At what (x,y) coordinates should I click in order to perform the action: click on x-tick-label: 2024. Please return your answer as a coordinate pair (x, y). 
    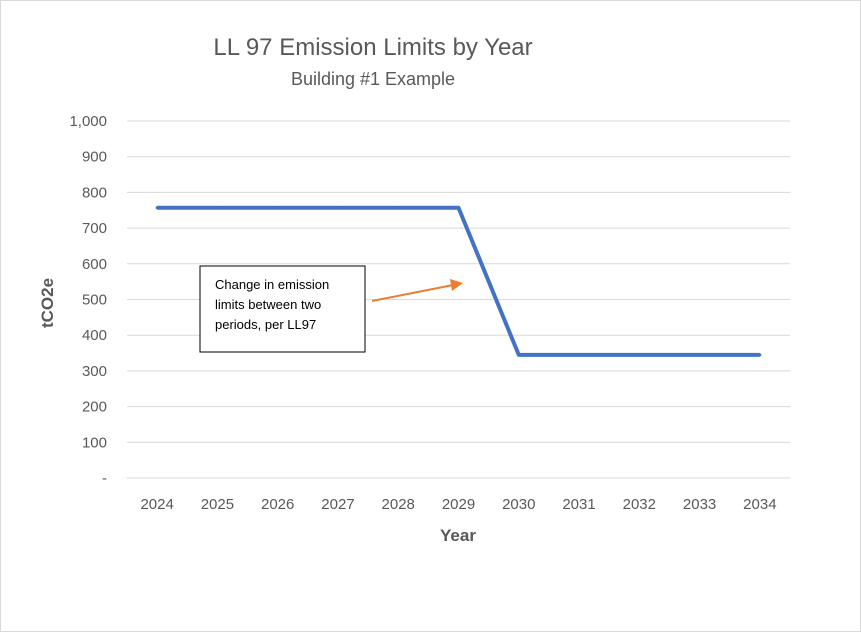
    Looking at the image, I should click on (156, 504).